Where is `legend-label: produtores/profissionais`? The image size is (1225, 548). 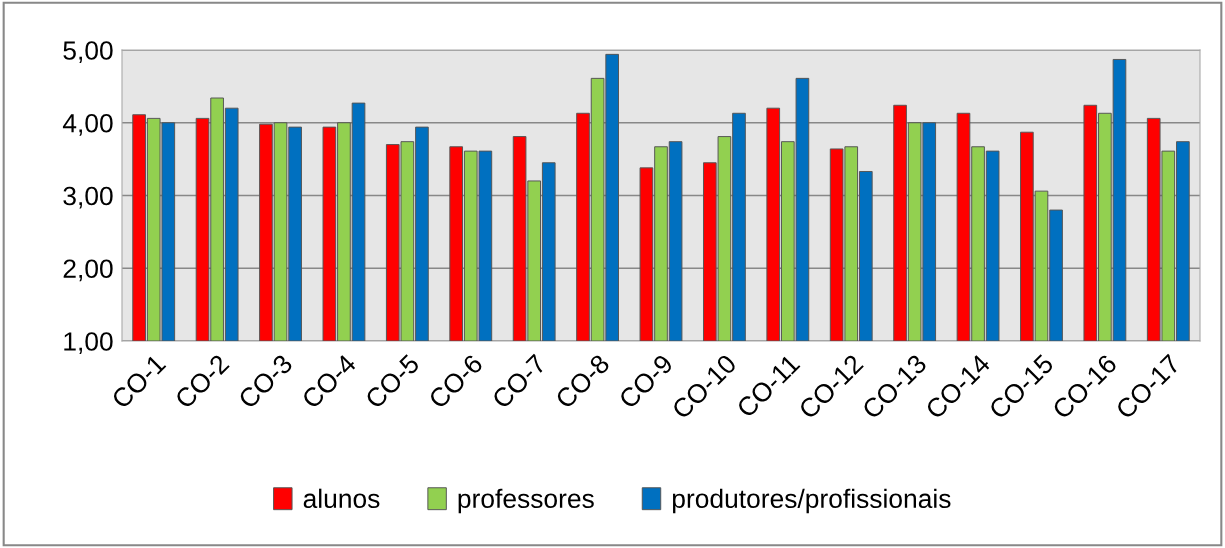 legend-label: produtores/profissionais is located at coordinates (811, 501).